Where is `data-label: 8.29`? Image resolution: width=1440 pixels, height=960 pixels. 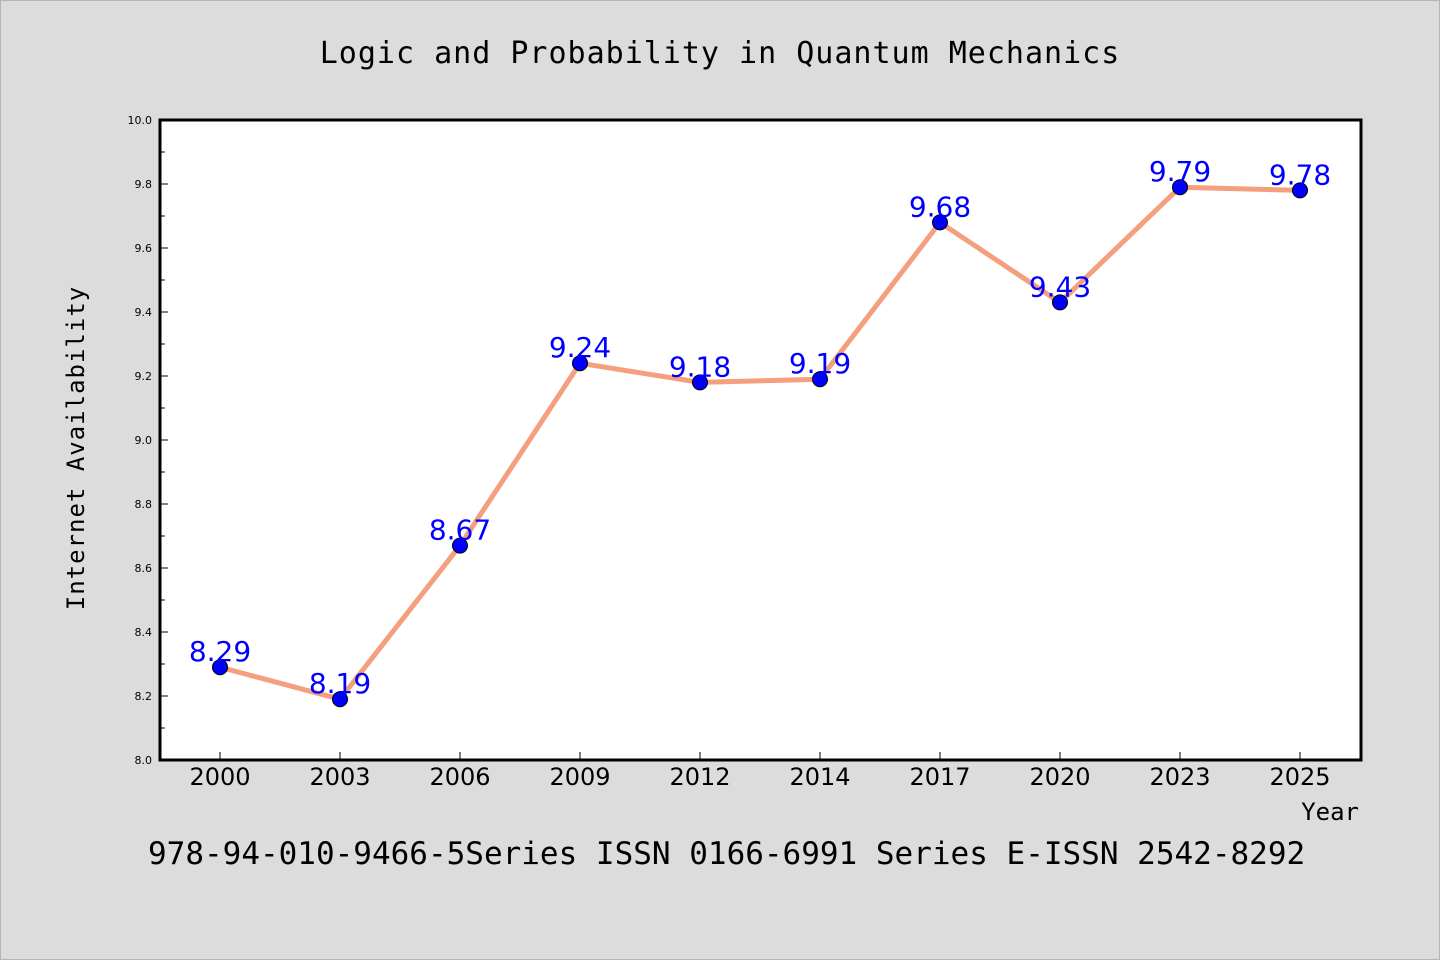 data-label: 8.29 is located at coordinates (220, 651).